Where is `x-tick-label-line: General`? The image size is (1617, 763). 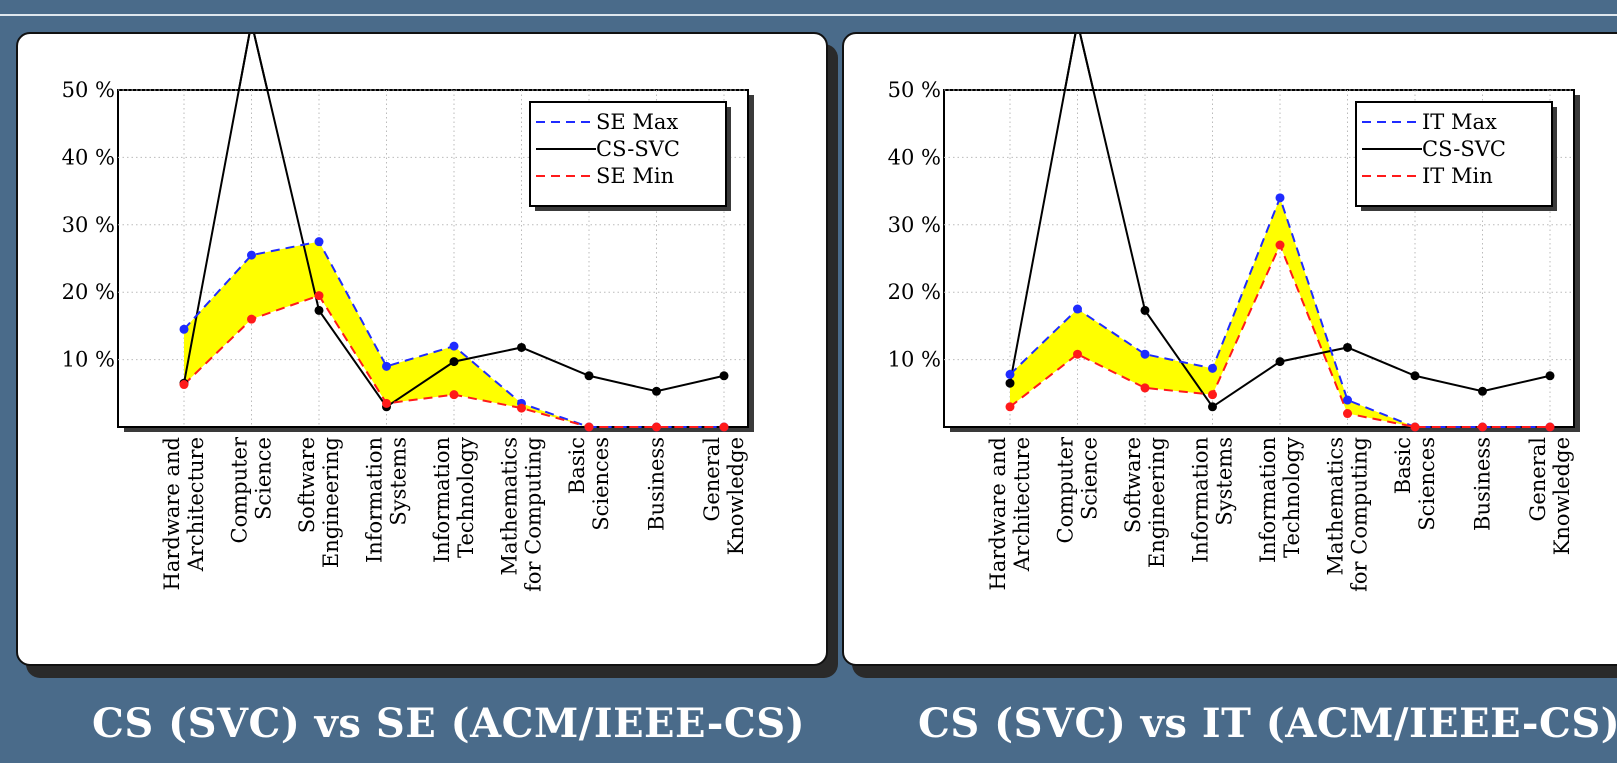
x-tick-label-line: General is located at coordinates (1538, 479).